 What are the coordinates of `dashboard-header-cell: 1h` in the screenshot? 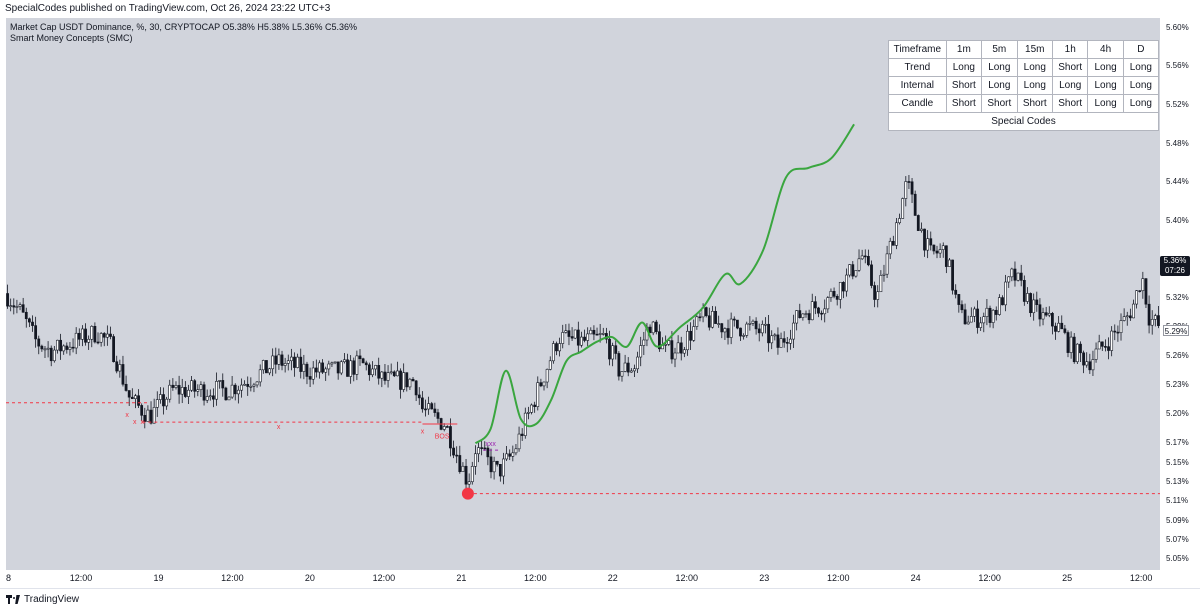 It's located at (1070, 49).